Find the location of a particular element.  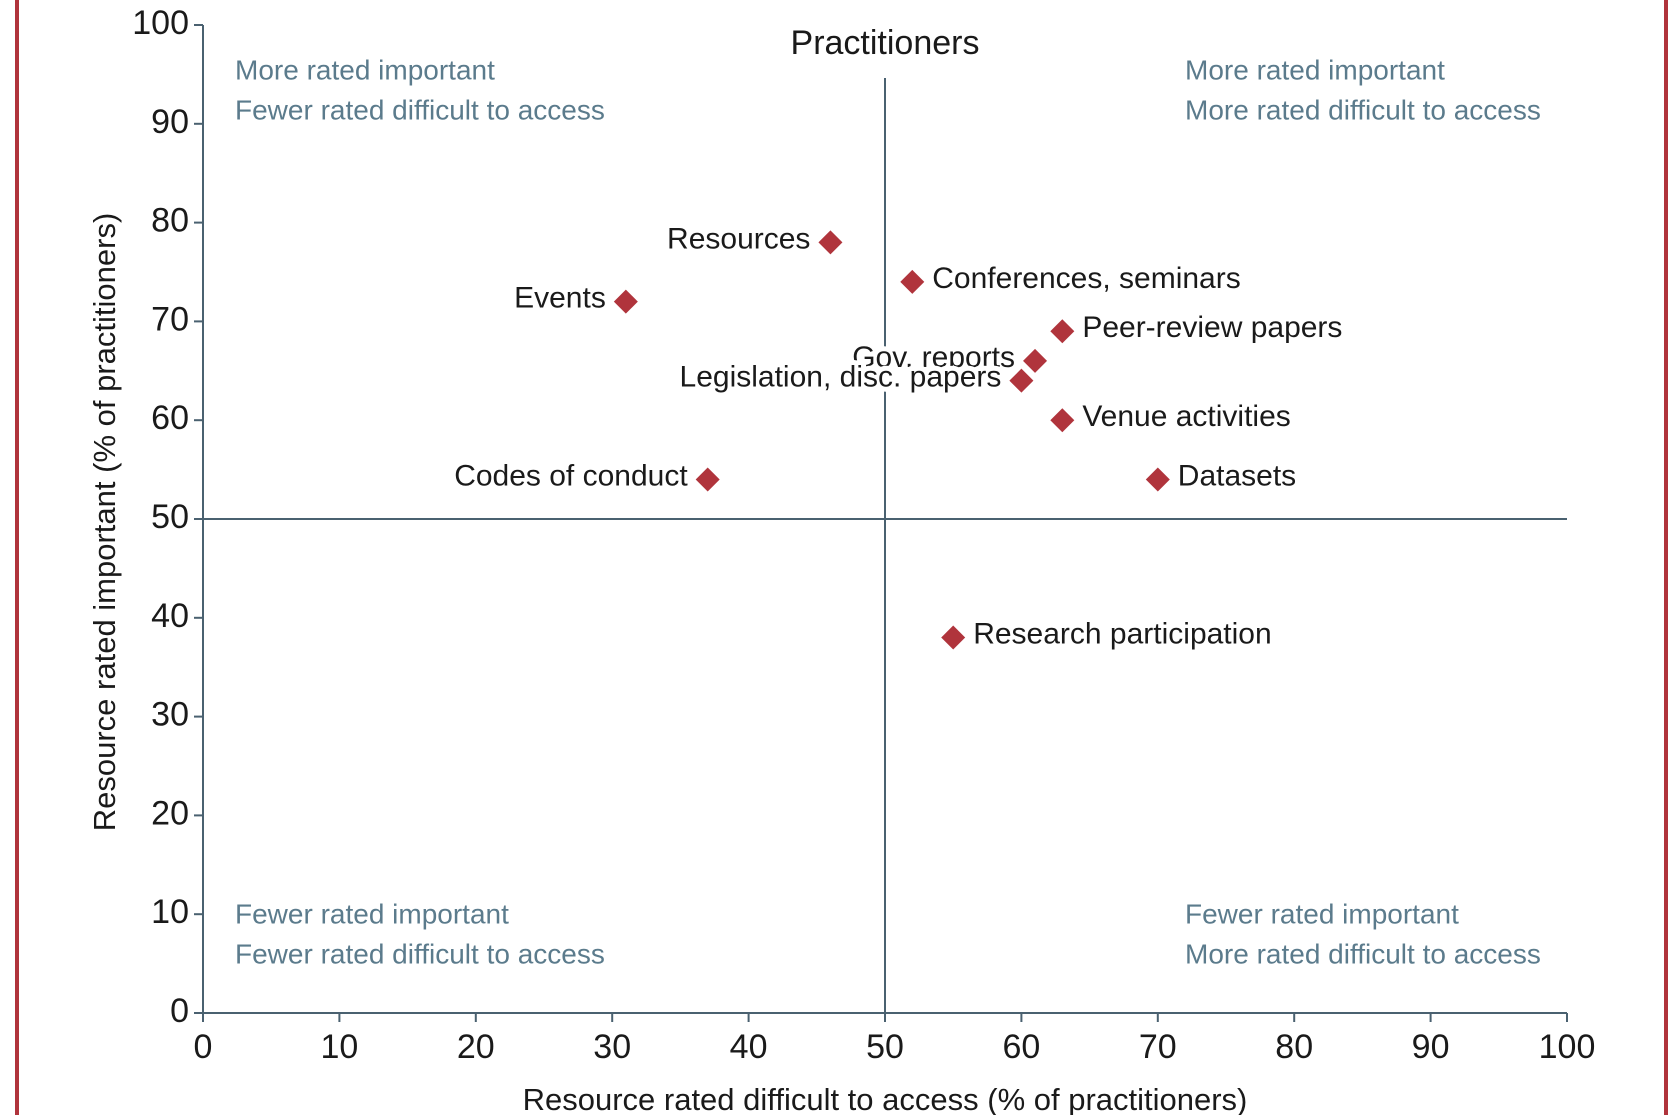

x-tick-label: 60 is located at coordinates (1021, 1047).